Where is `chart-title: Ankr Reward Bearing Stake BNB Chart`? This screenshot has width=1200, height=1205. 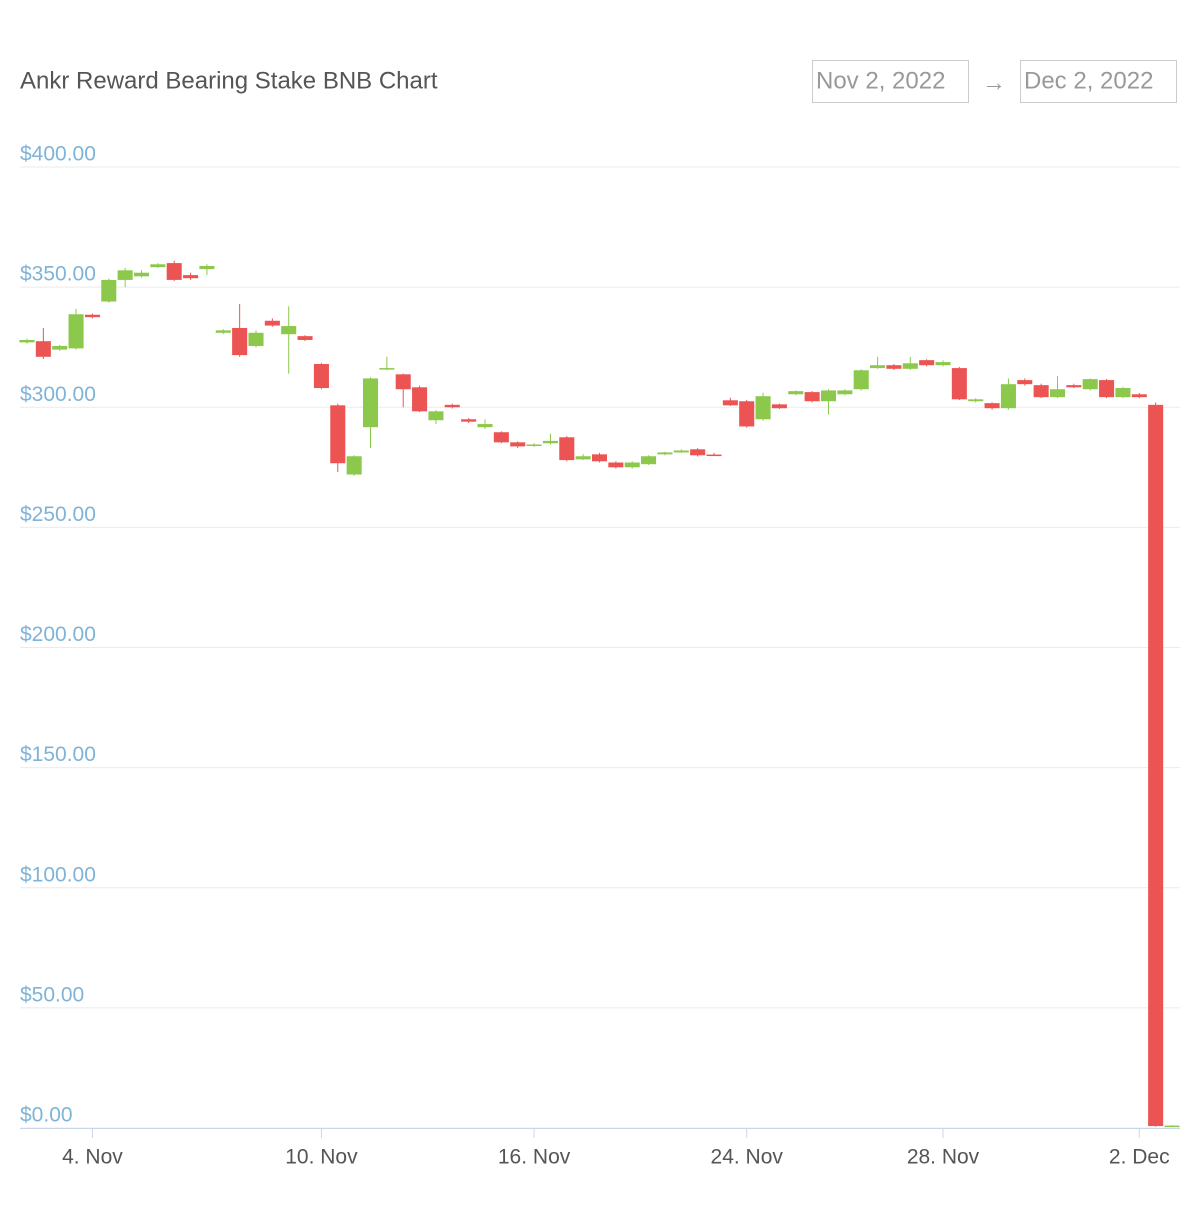 chart-title: Ankr Reward Bearing Stake BNB Chart is located at coordinates (229, 80).